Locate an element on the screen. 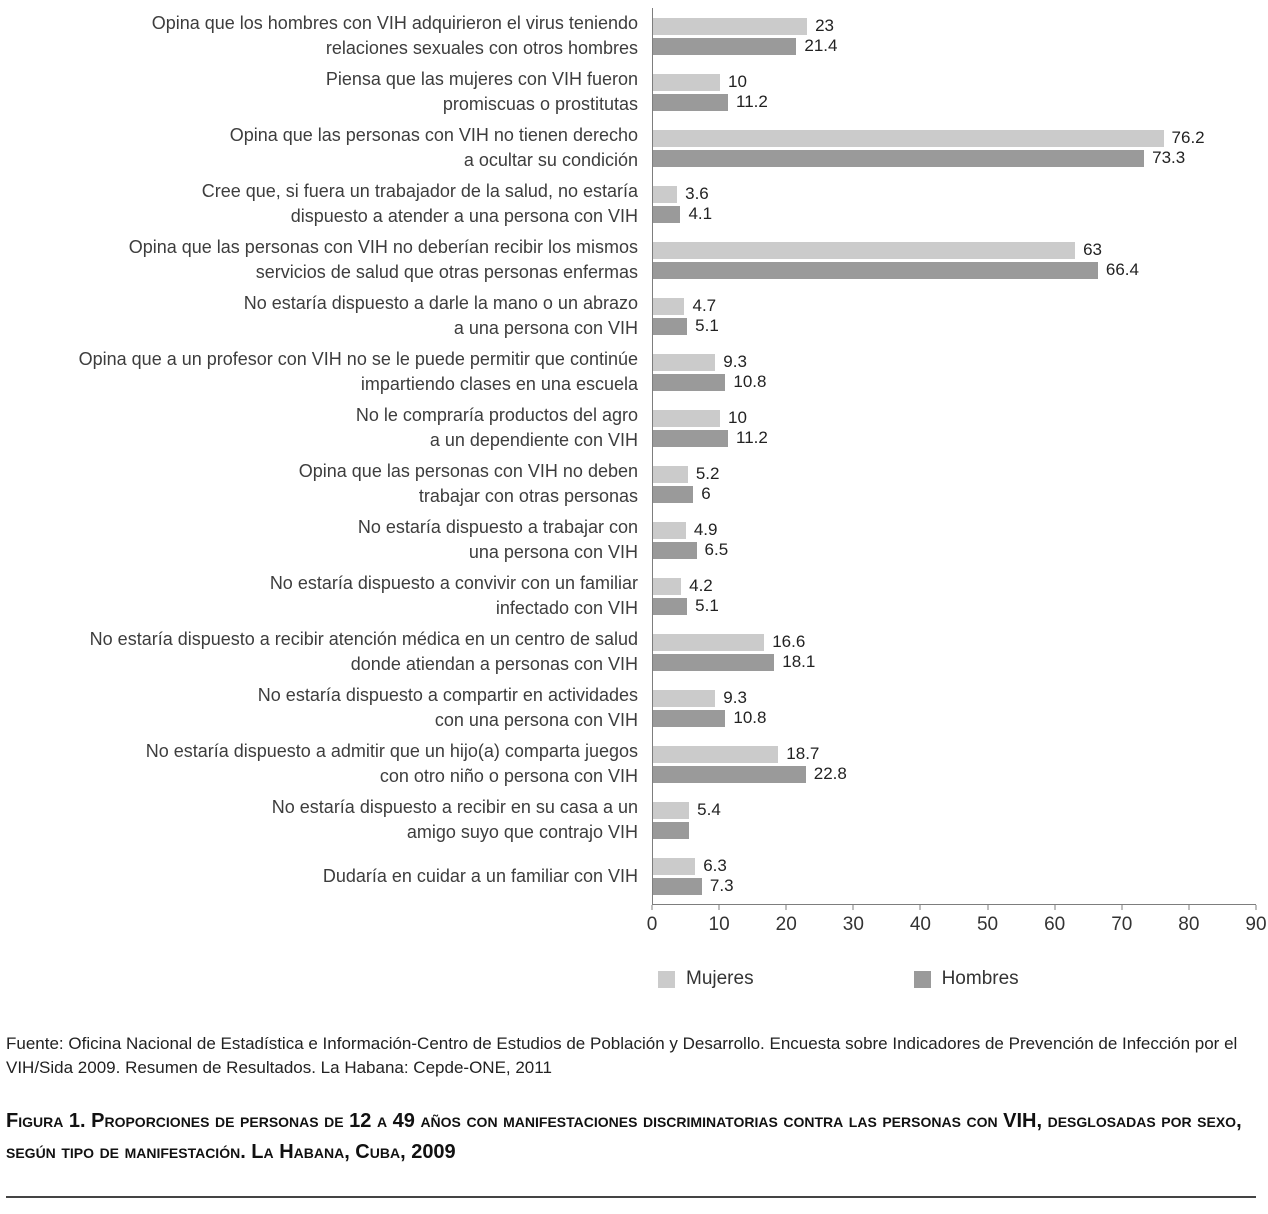  category-bars: 5.2 6 is located at coordinates (954, 484).